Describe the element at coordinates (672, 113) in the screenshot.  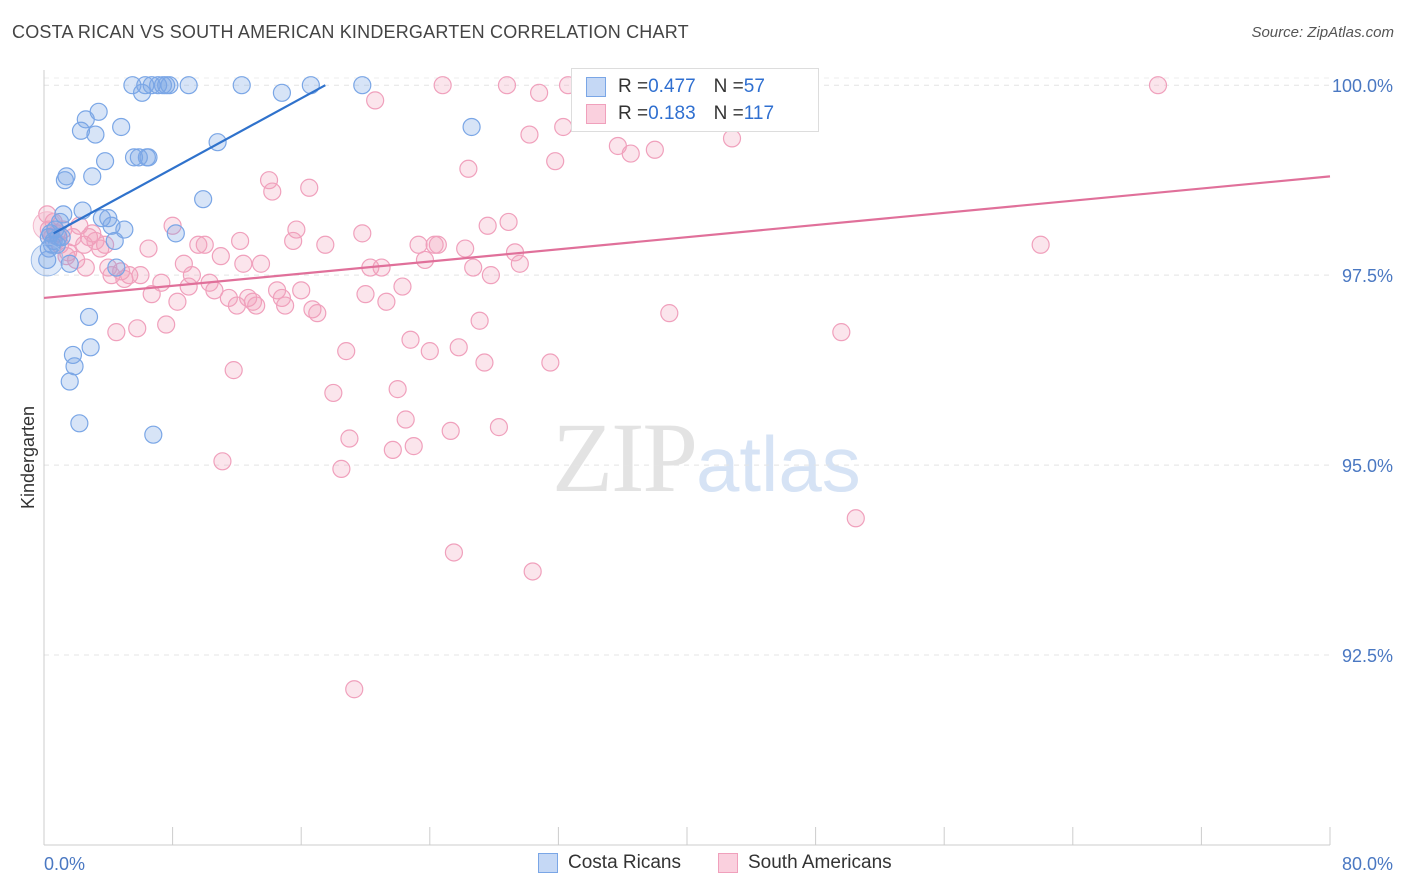
I see `legend-r-value: 0.183` at that location.